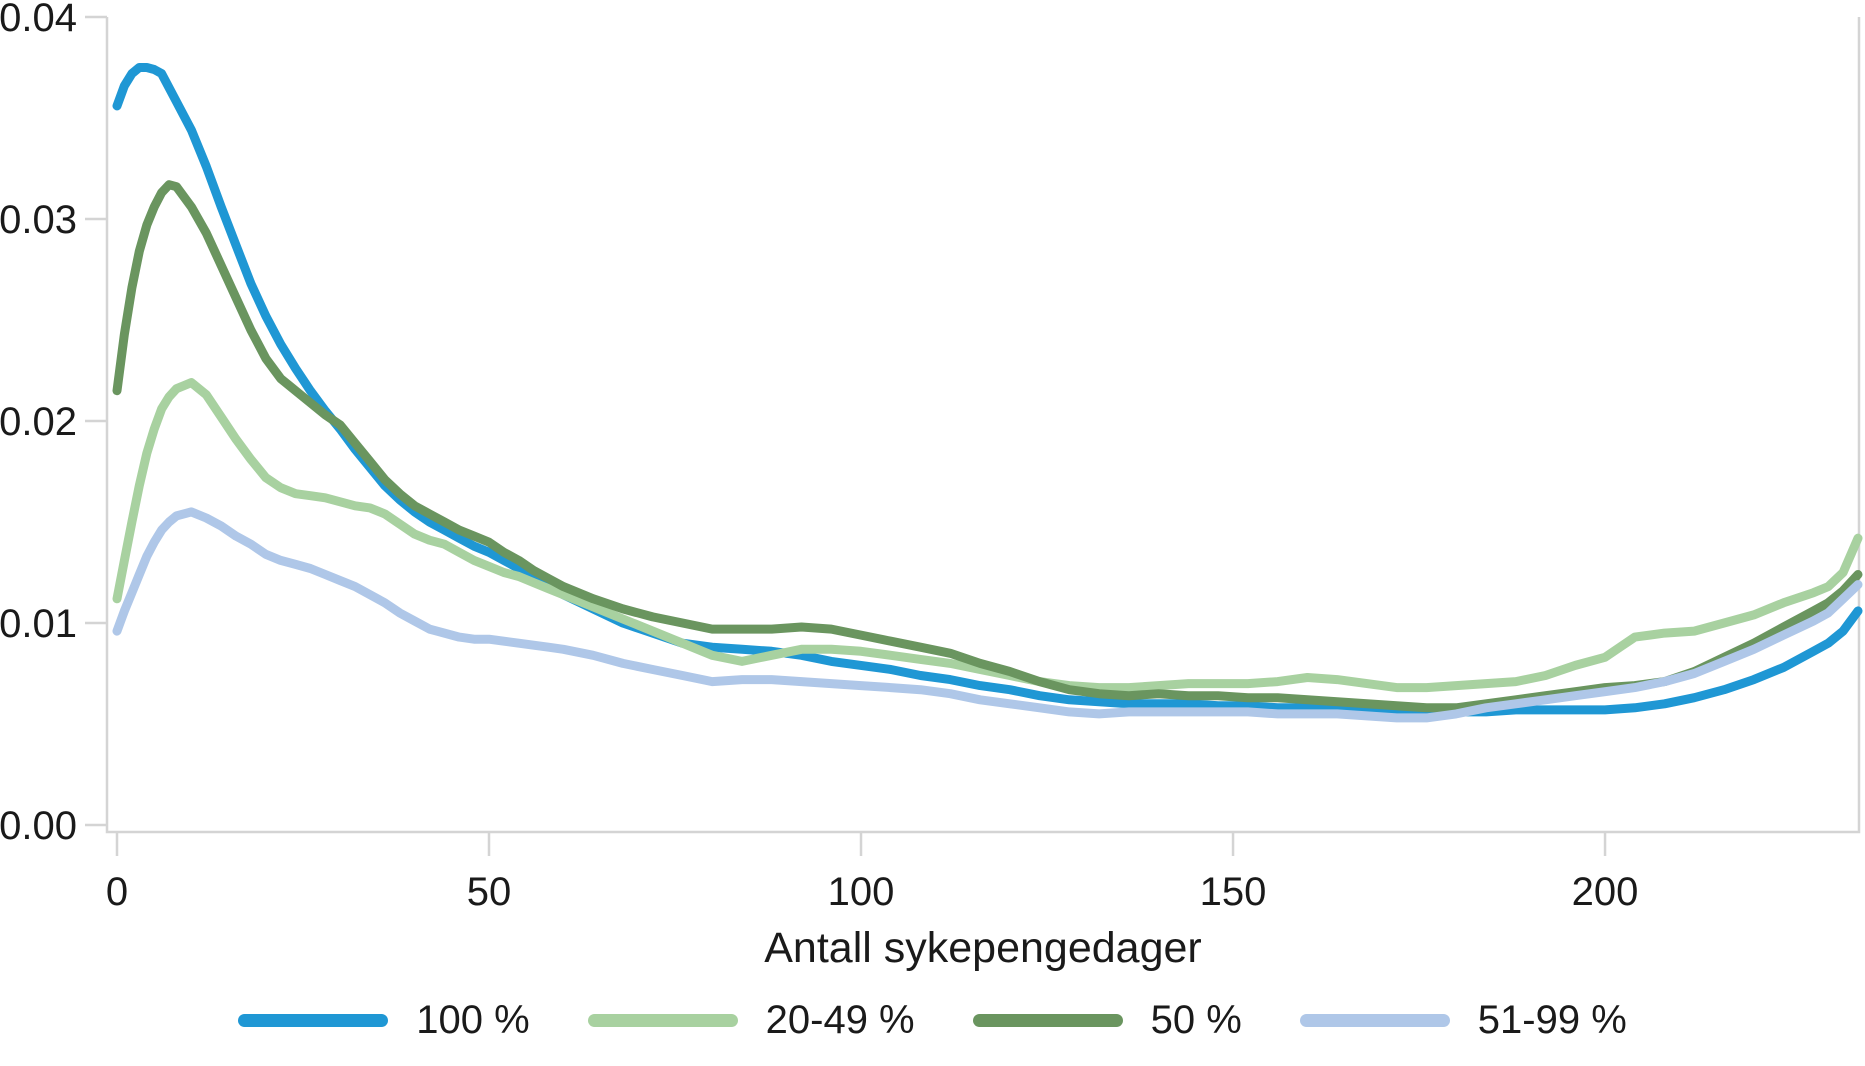 The width and height of the screenshot is (1865, 1066). Describe the element at coordinates (662, 1020) in the screenshot. I see `legend-swatch-20-49-icon` at that location.